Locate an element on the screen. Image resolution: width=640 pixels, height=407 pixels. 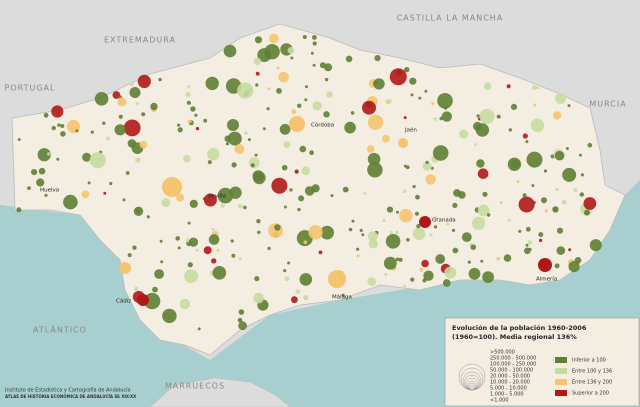
class-swatch is located at coordinates (561, 360).